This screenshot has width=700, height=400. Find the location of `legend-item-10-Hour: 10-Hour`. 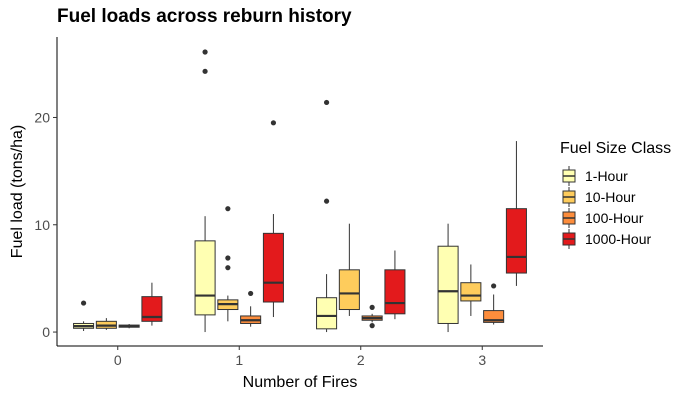

legend-item-10-Hour: 10-Hour is located at coordinates (599, 197).